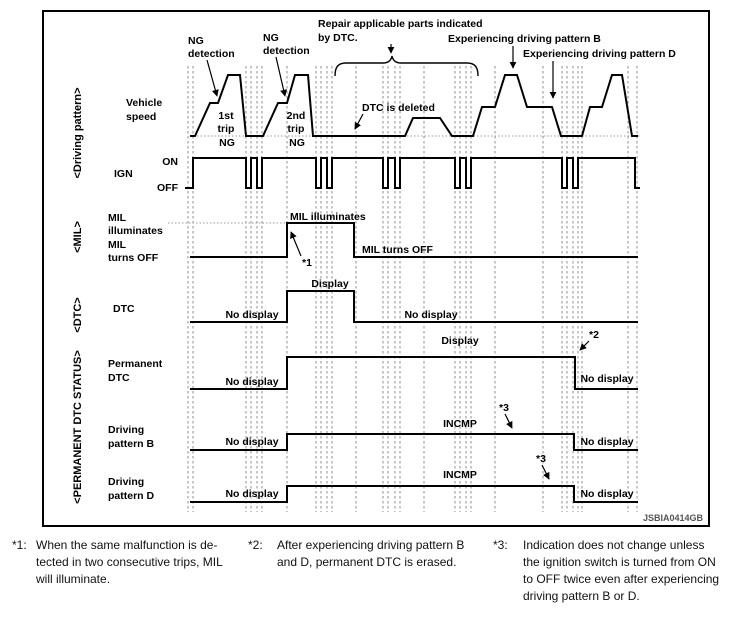 The width and height of the screenshot is (746, 618). Describe the element at coordinates (584, 345) in the screenshot. I see `ref2-arrow` at that location.